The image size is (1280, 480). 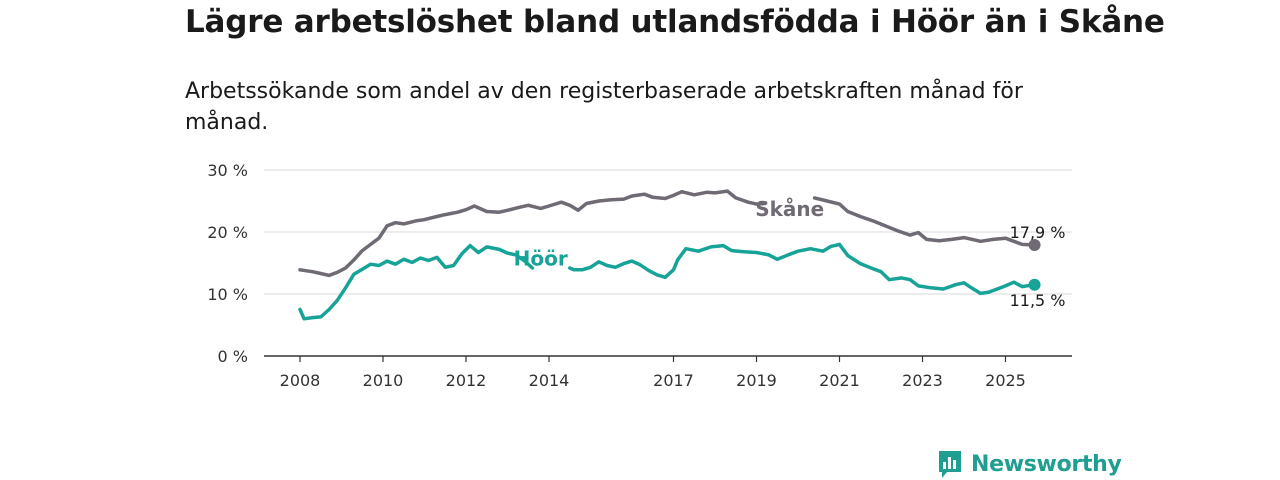 I want to click on series-labels: Skåne Höör 17,9 % 11,5 %, so click(x=790, y=253).